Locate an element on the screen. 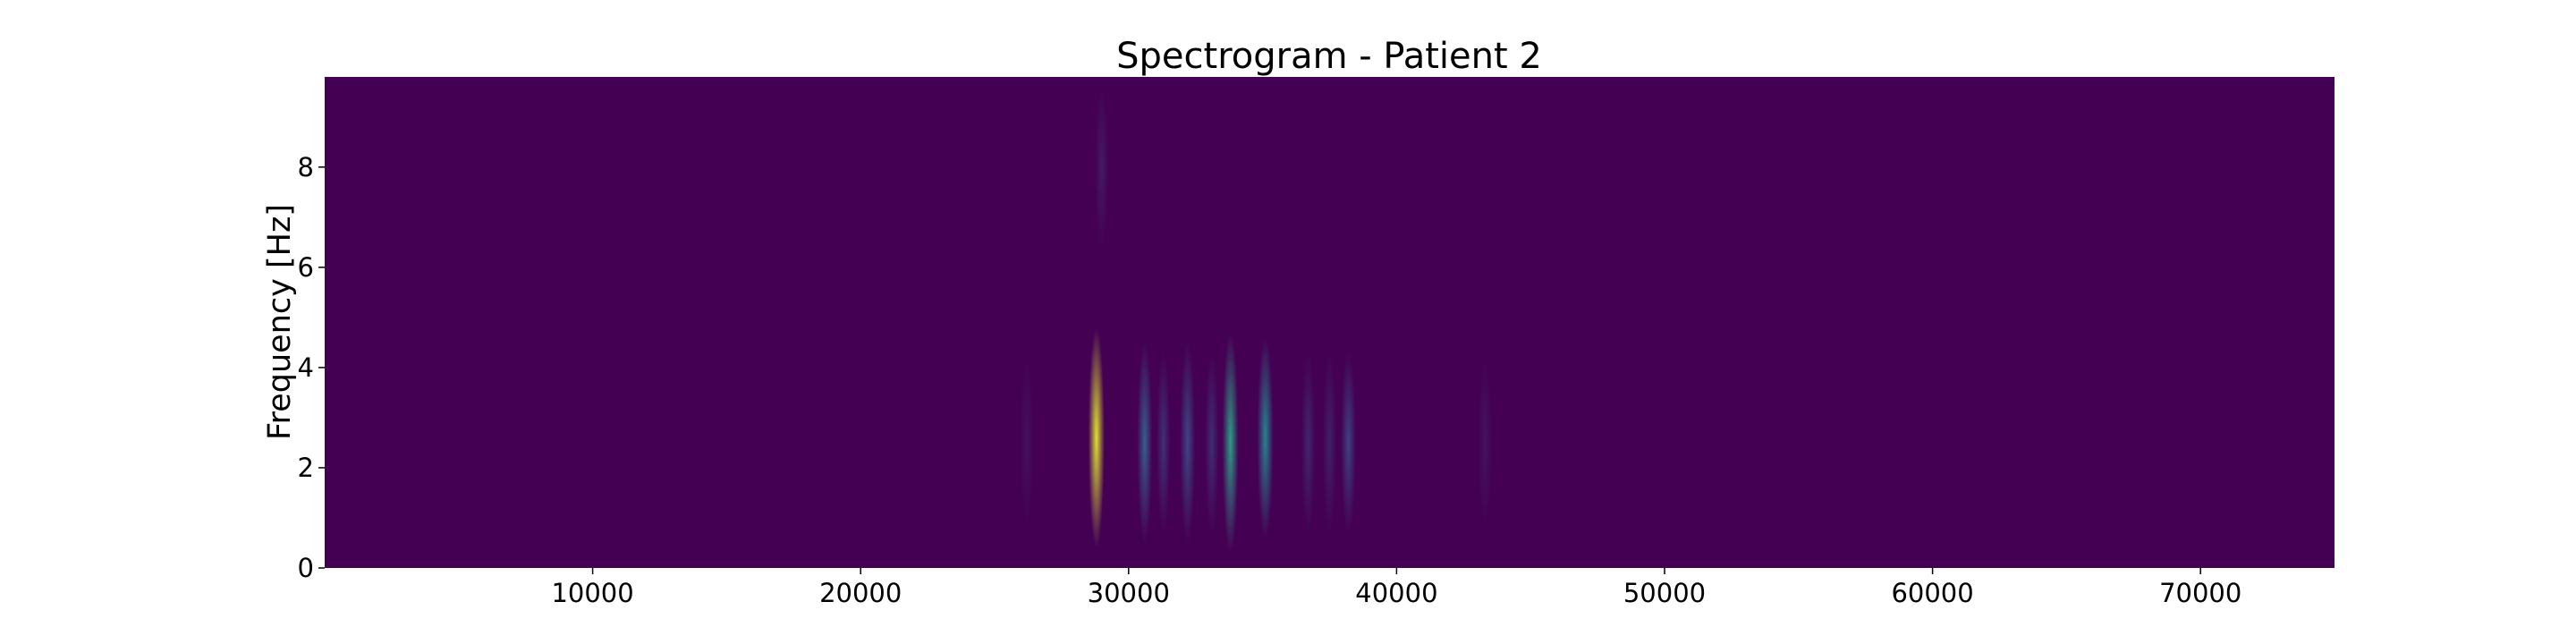 The height and width of the screenshot is (644, 2576). y-axis: 0 2 4 6 8 is located at coordinates (311, 367).